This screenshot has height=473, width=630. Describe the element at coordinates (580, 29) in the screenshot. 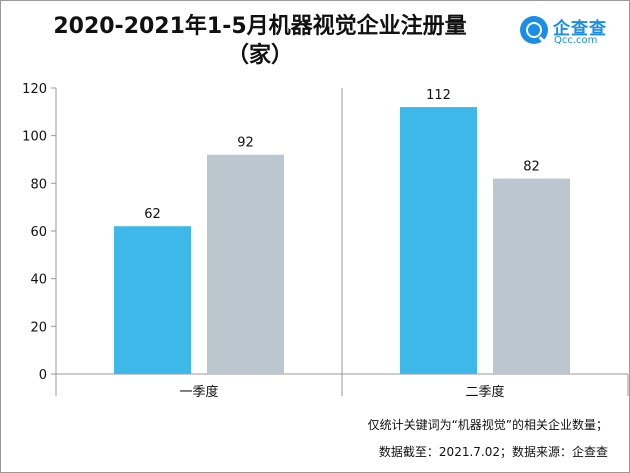

I see `brand-name: 企查查` at that location.